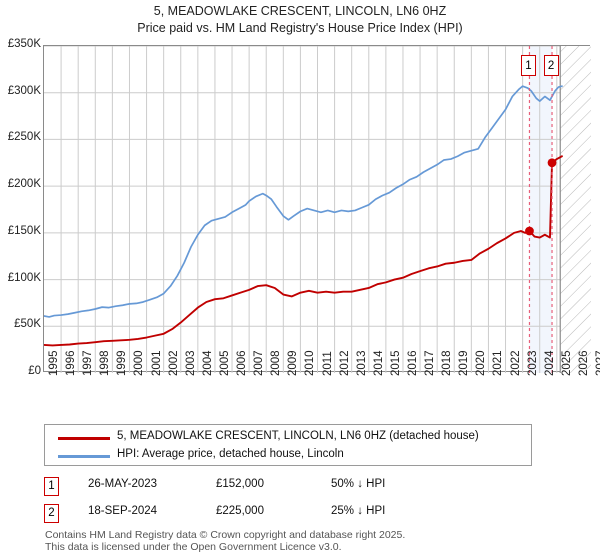 This screenshot has height=560, width=600. What do you see at coordinates (327, 363) in the screenshot?
I see `x-axis-tick: 2011` at bounding box center [327, 363].